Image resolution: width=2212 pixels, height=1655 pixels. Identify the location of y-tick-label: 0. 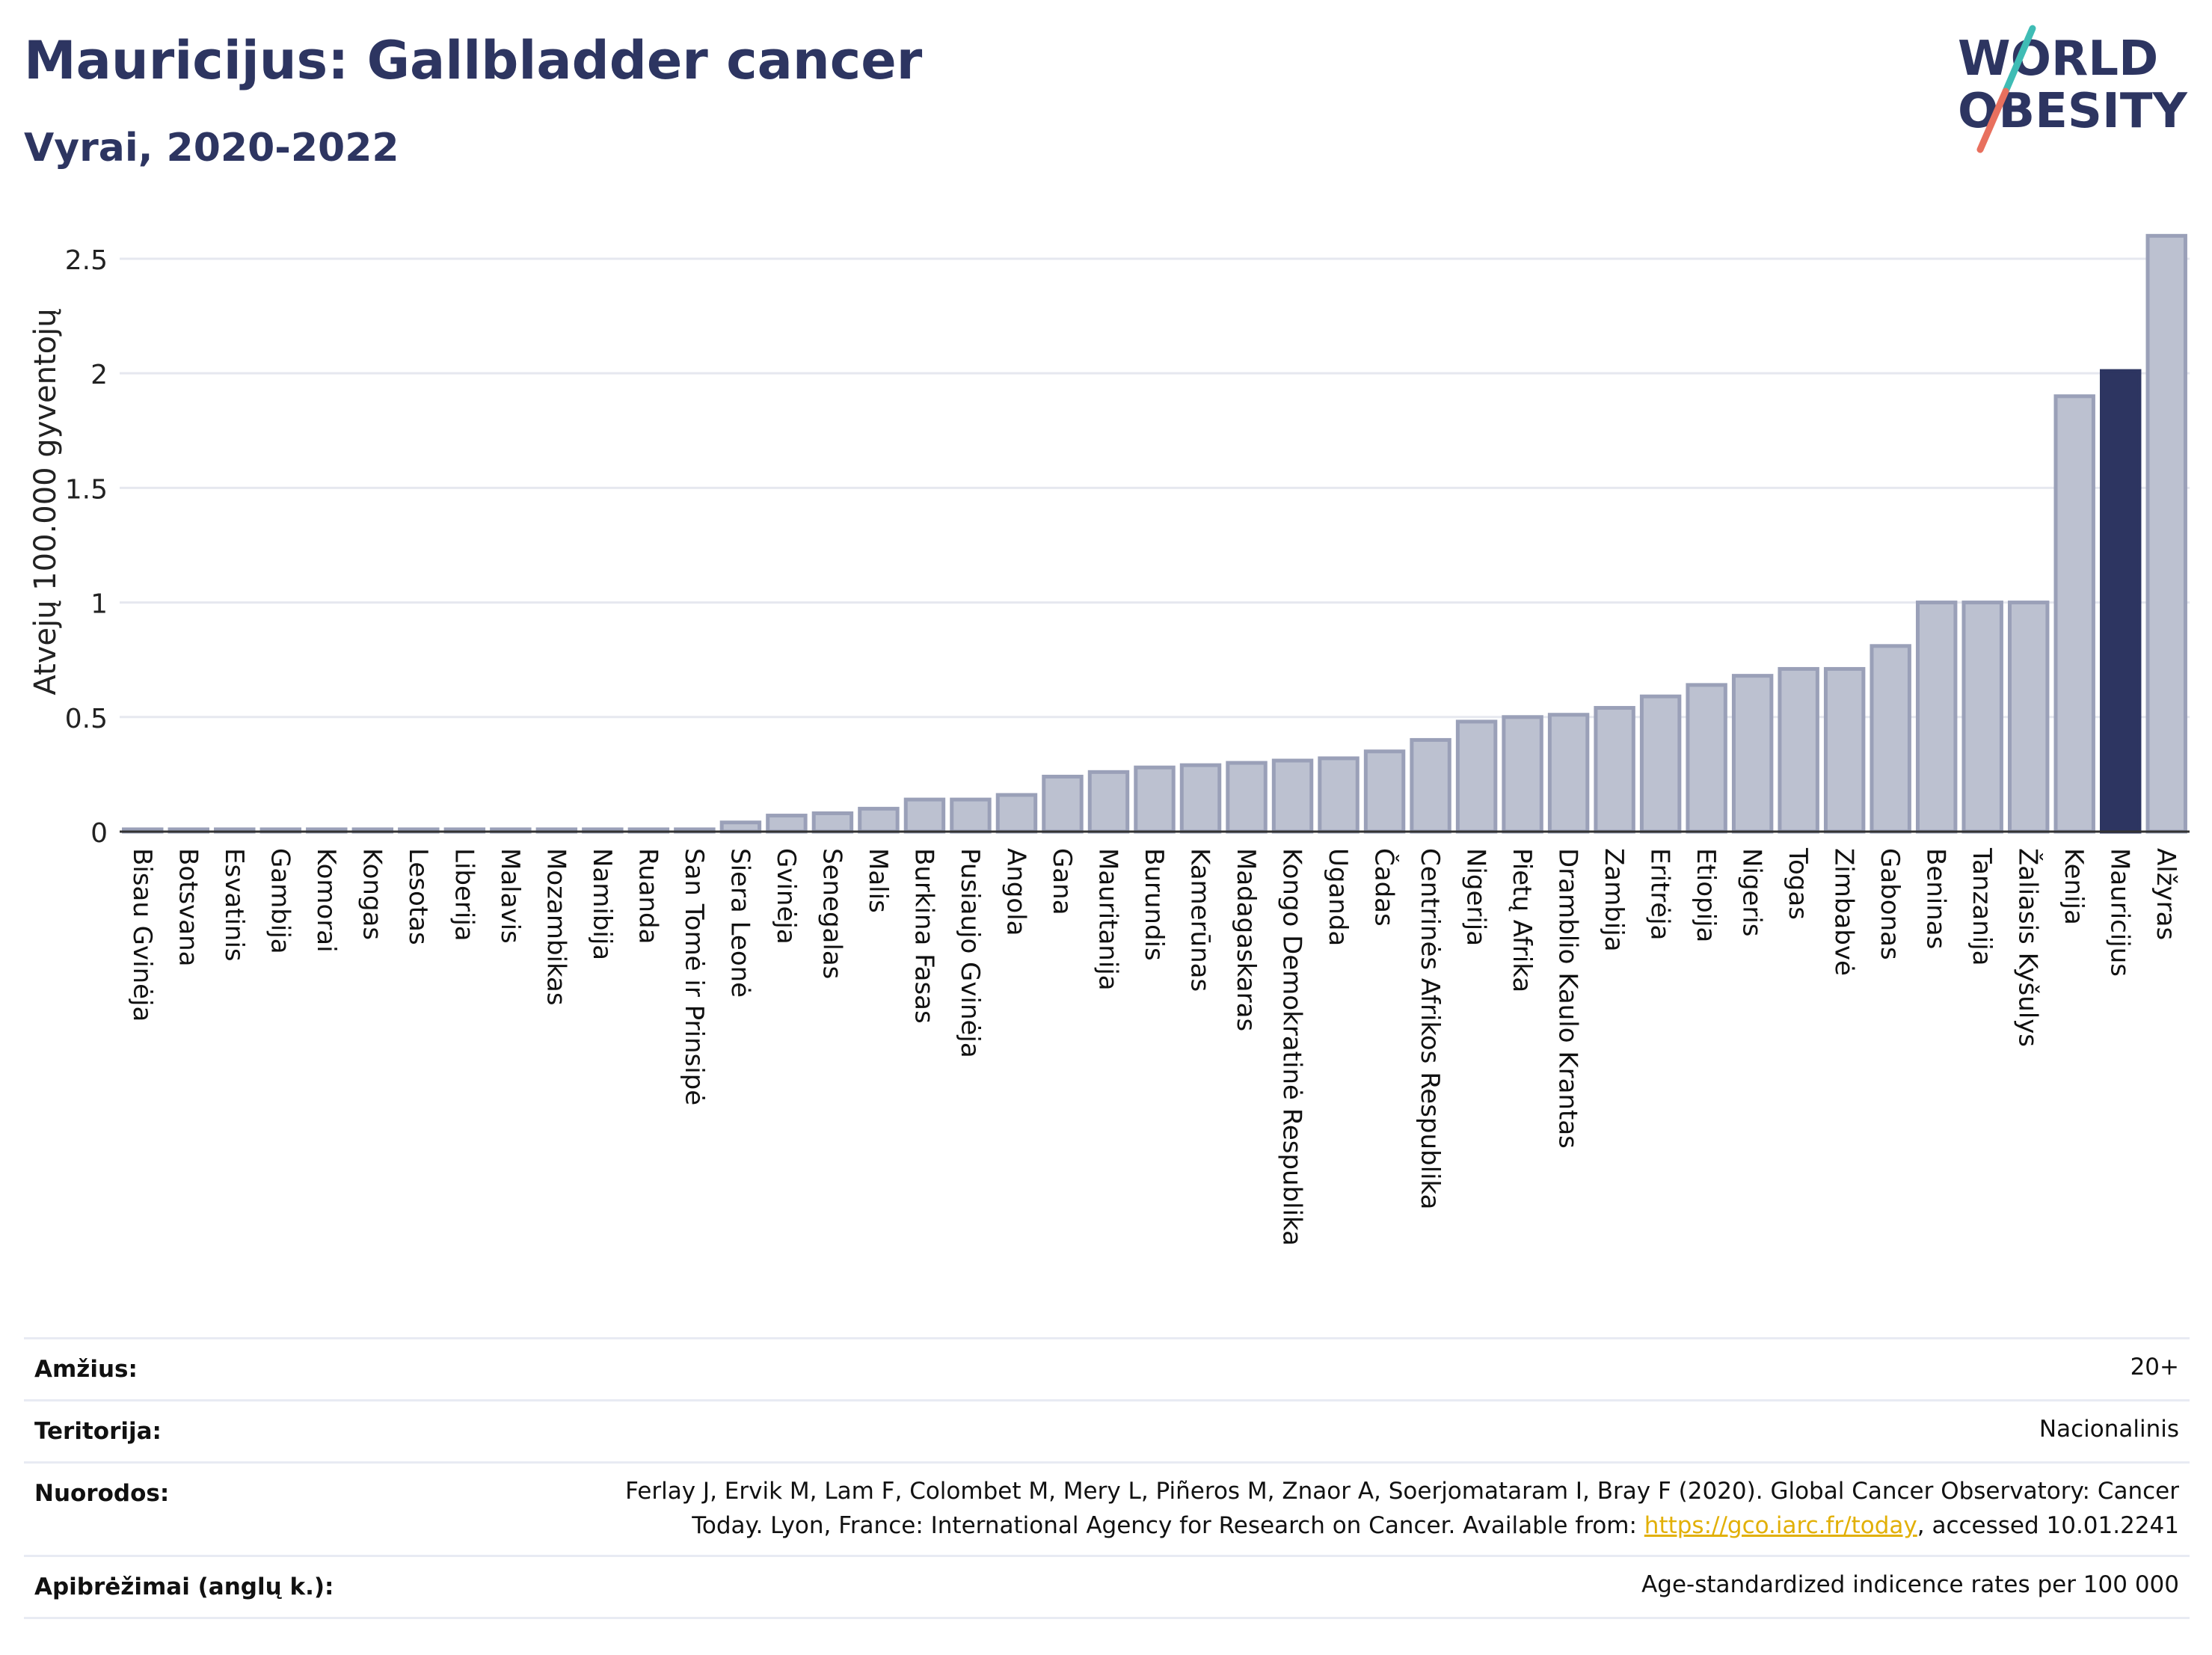
(99, 833).